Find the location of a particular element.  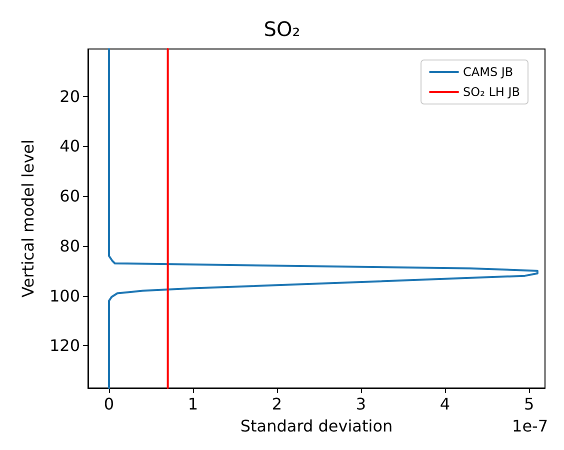

x-tick-label: 0 is located at coordinates (109, 404).